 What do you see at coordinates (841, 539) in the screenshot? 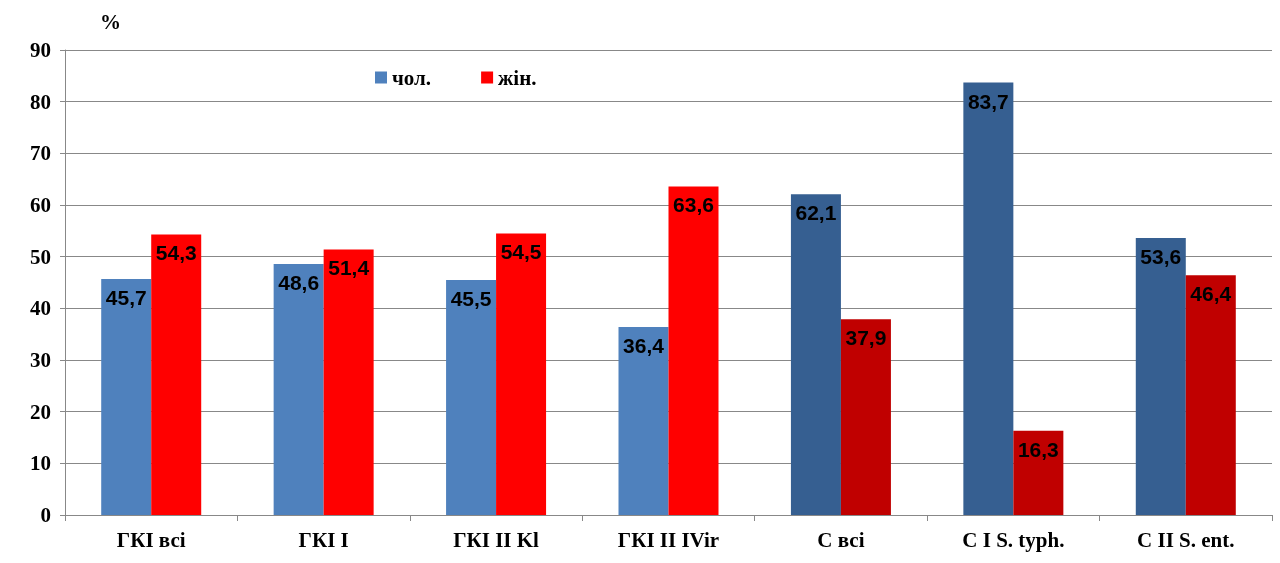
I see `x-tick-label: С всі` at bounding box center [841, 539].